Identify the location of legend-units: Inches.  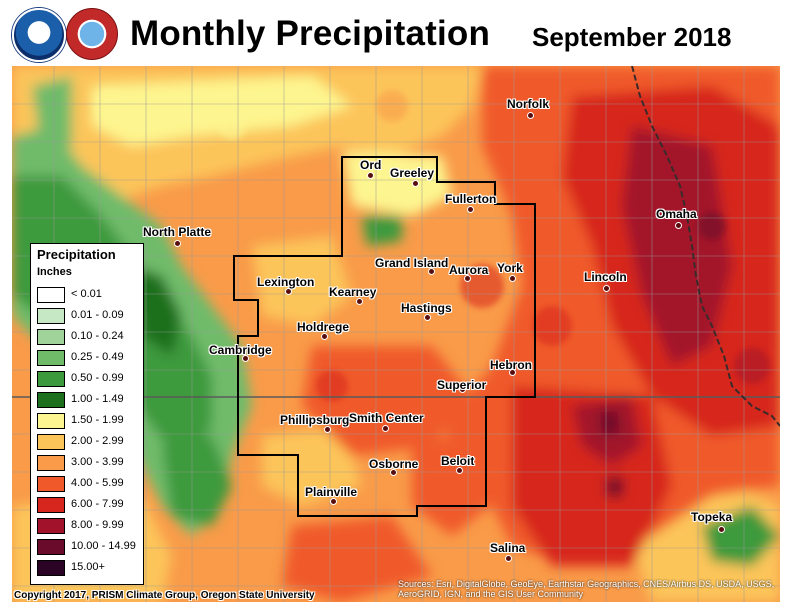
(54, 272).